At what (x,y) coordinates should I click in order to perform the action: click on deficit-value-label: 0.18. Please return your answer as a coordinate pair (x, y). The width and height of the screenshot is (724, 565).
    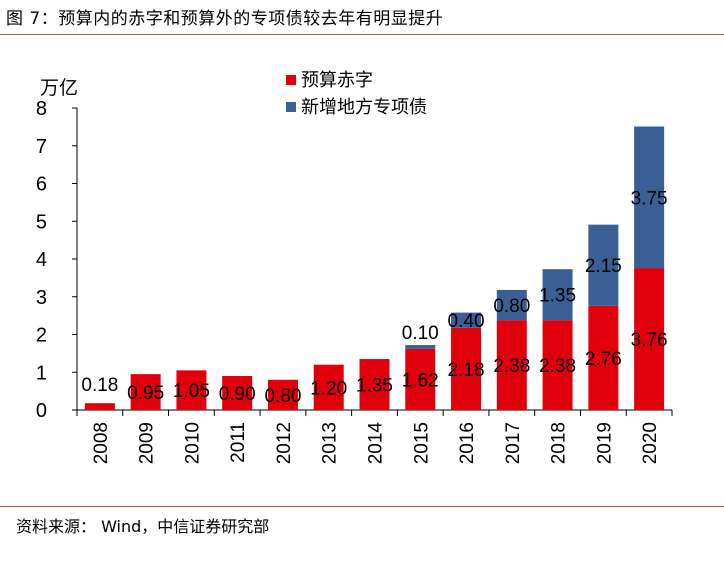
    Looking at the image, I should click on (99, 385).